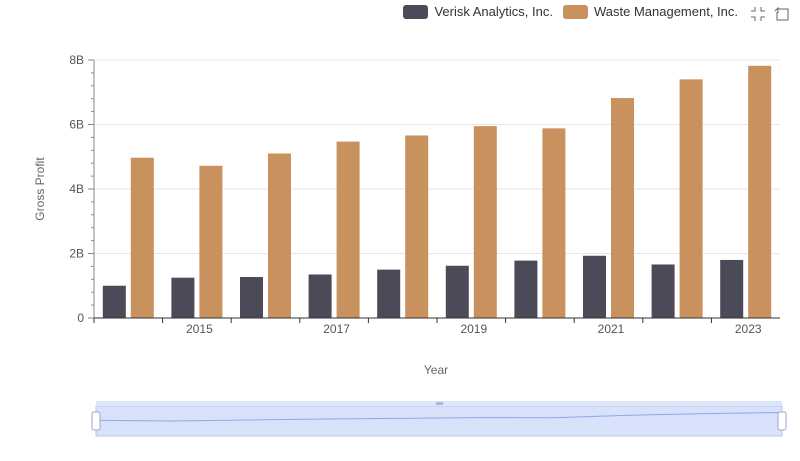 This screenshot has height=461, width=800. What do you see at coordinates (76, 125) in the screenshot?
I see `y-tick-label: 6B` at bounding box center [76, 125].